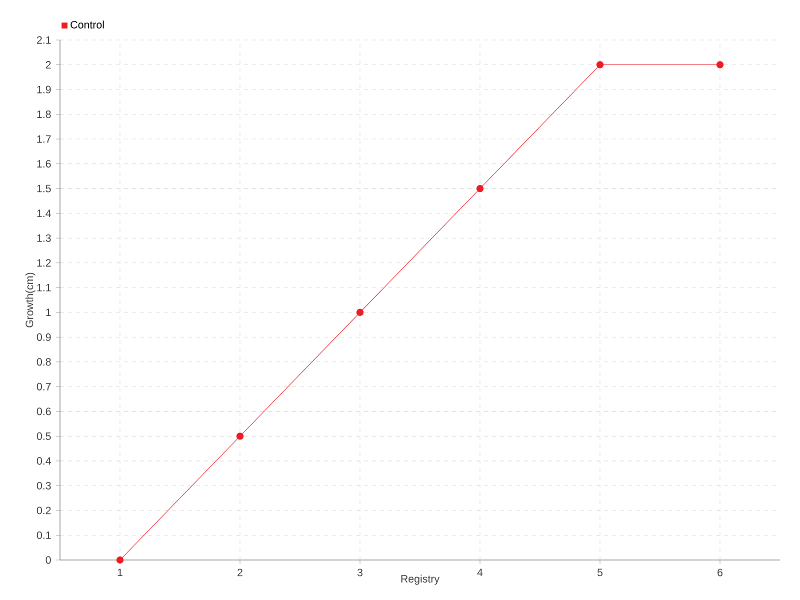  Describe the element at coordinates (43, 436) in the screenshot. I see `y-tick-label: 0.5` at that location.